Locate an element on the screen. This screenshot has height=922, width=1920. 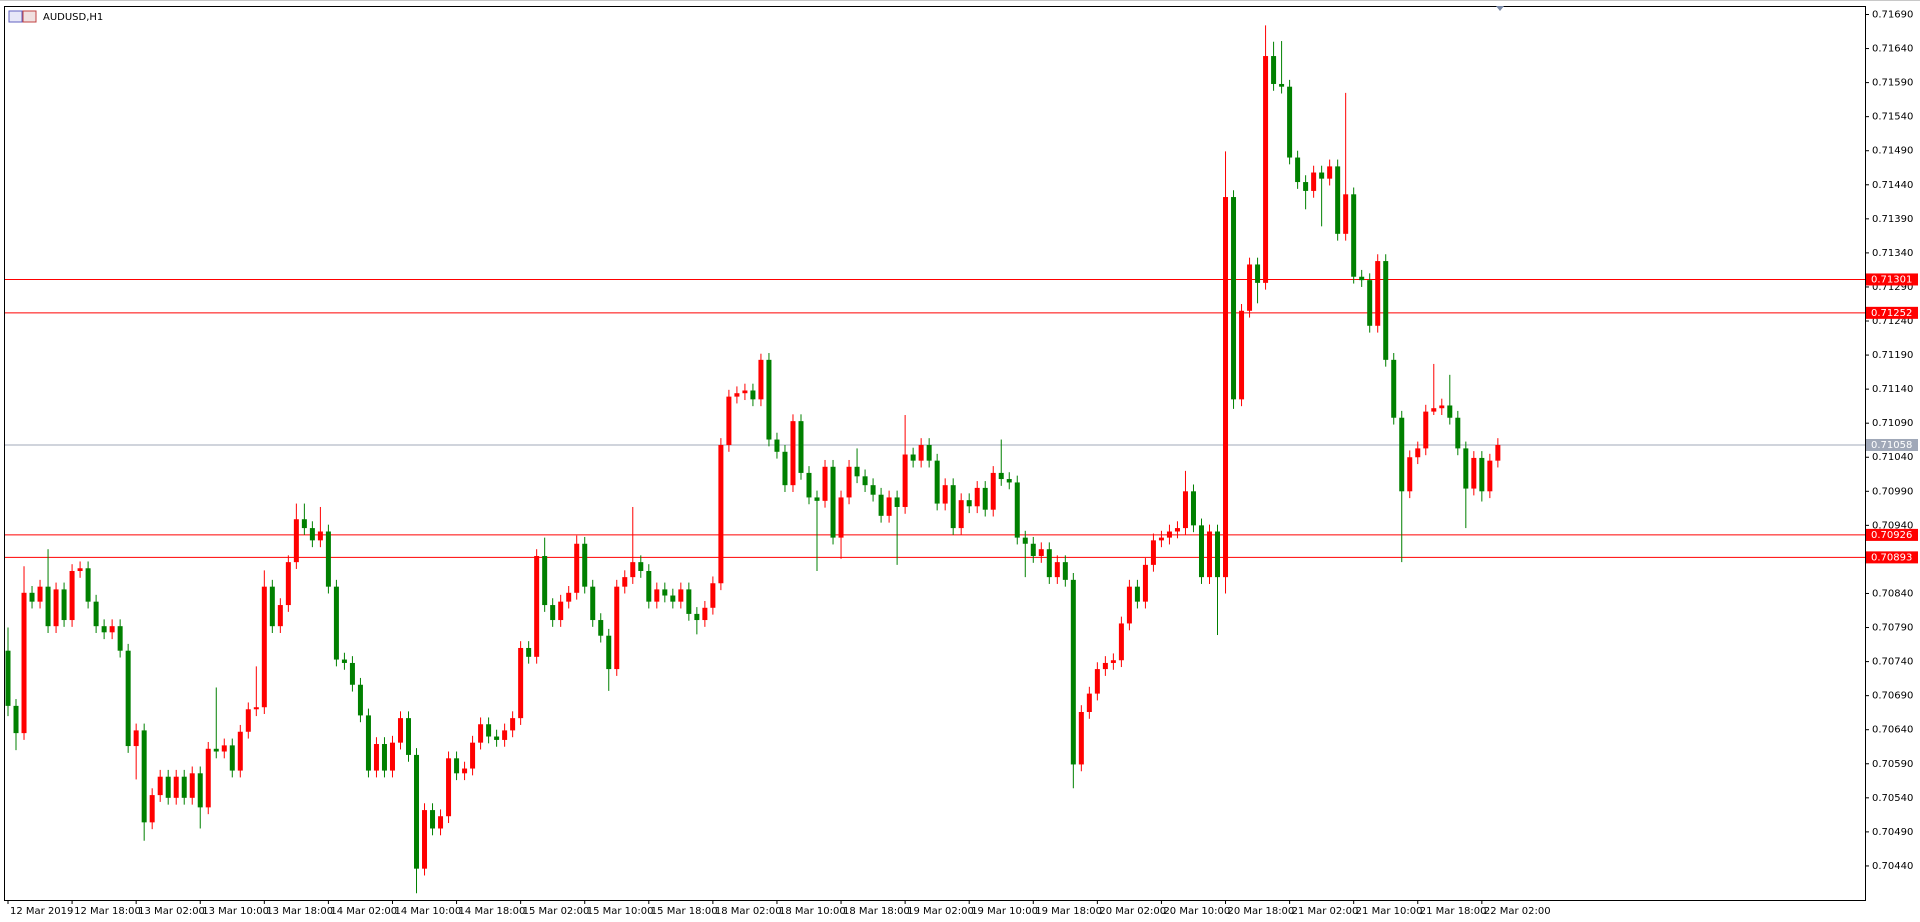
y-tick-label: 0.70790 is located at coordinates (1892, 628).